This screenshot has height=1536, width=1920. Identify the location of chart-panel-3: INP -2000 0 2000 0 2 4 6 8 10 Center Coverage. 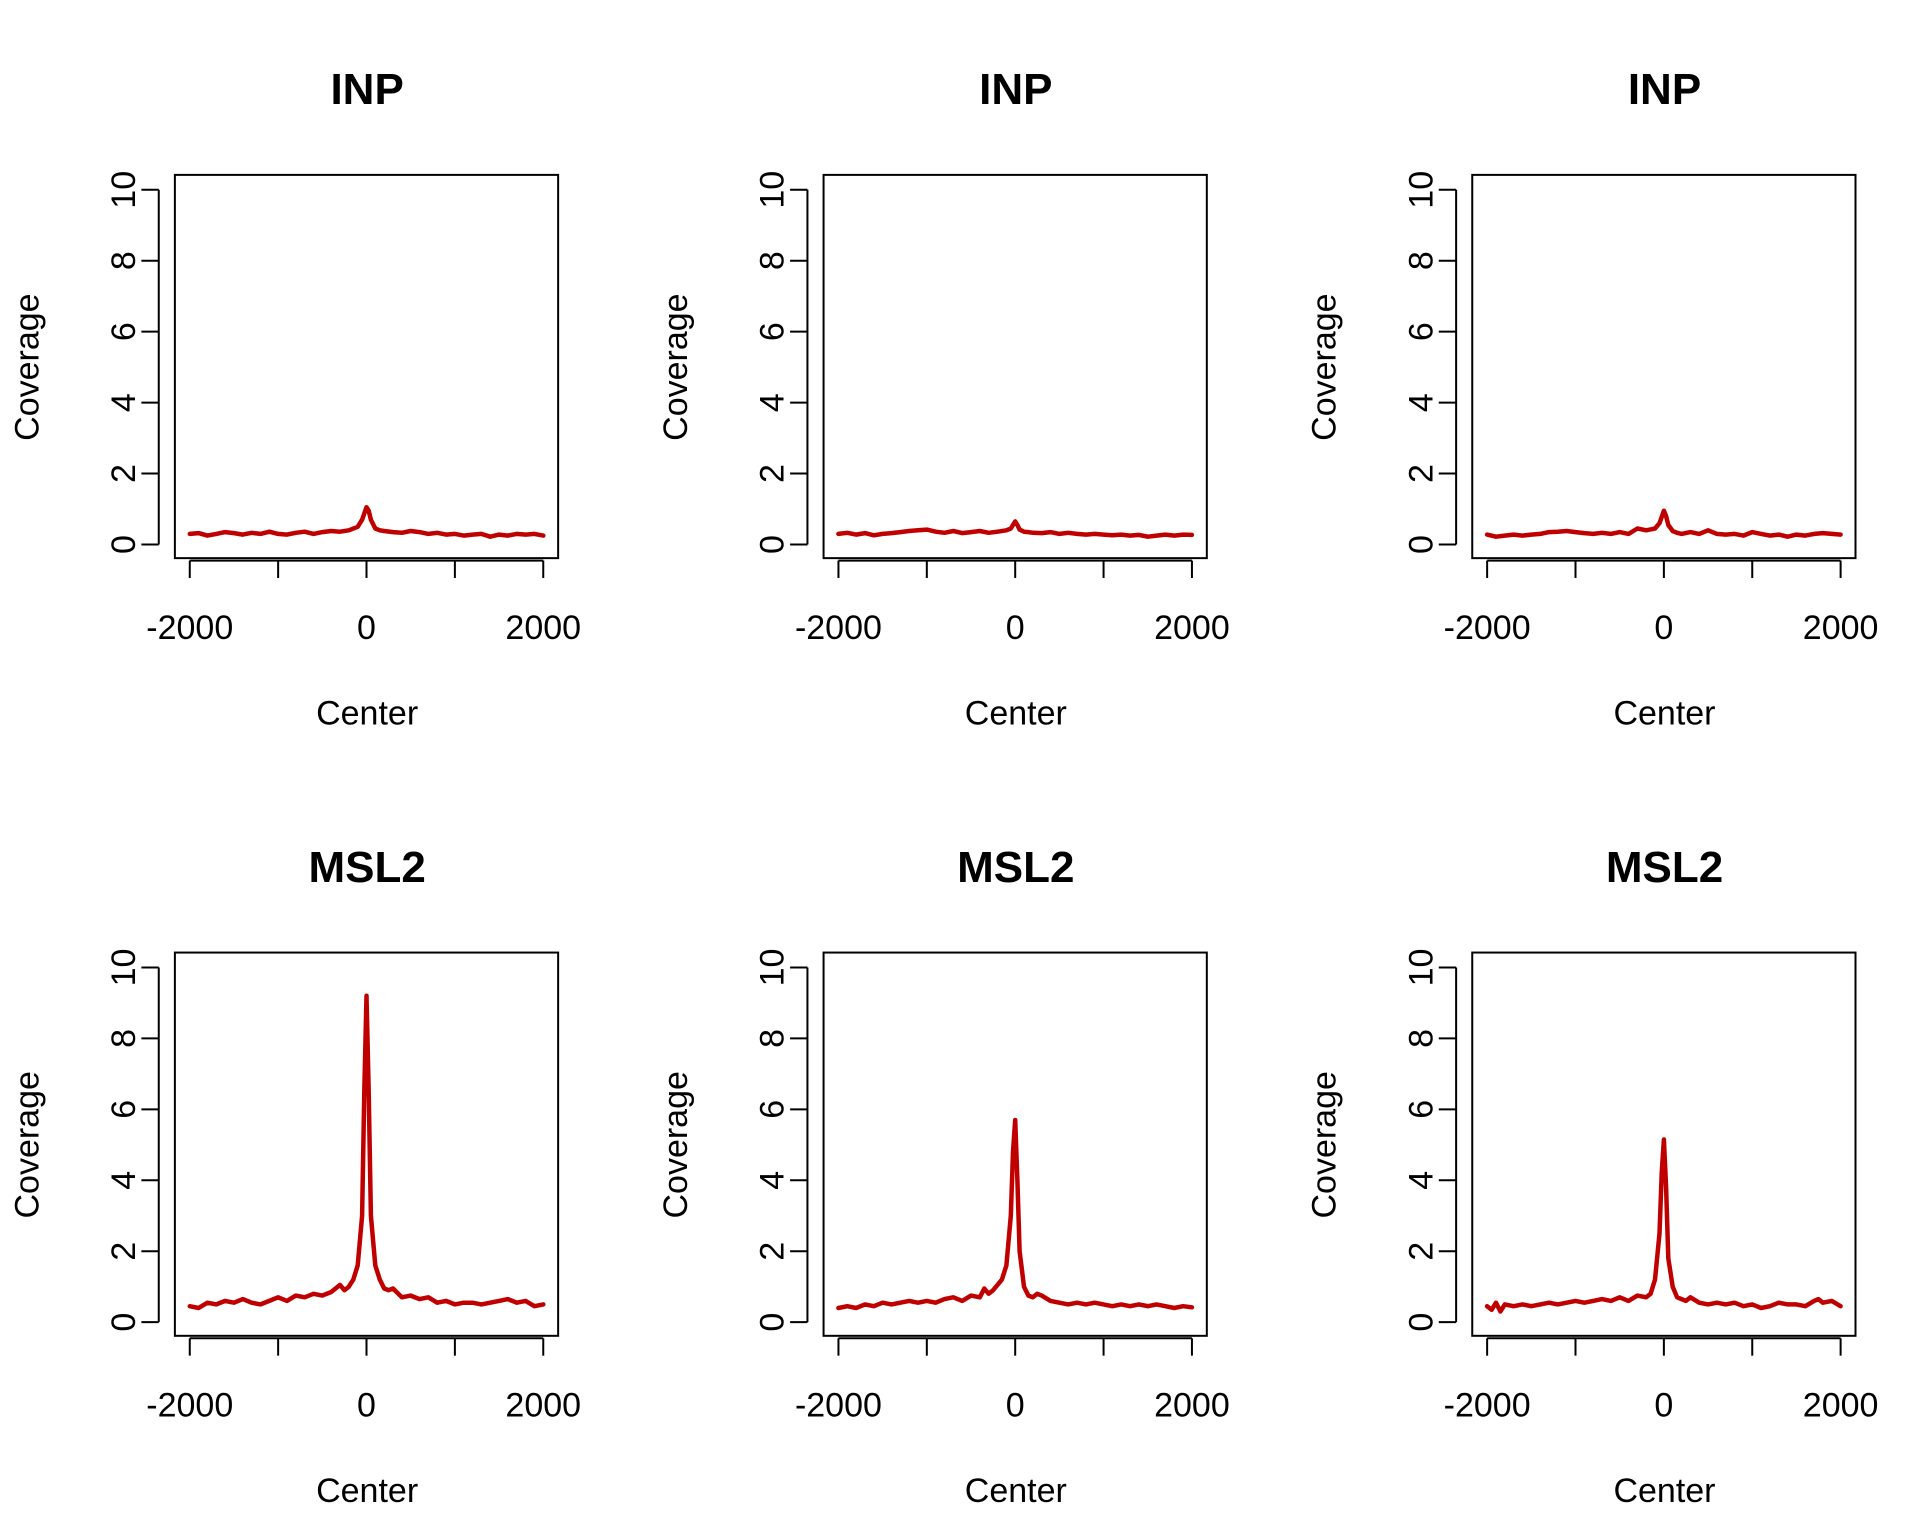
(1592, 398).